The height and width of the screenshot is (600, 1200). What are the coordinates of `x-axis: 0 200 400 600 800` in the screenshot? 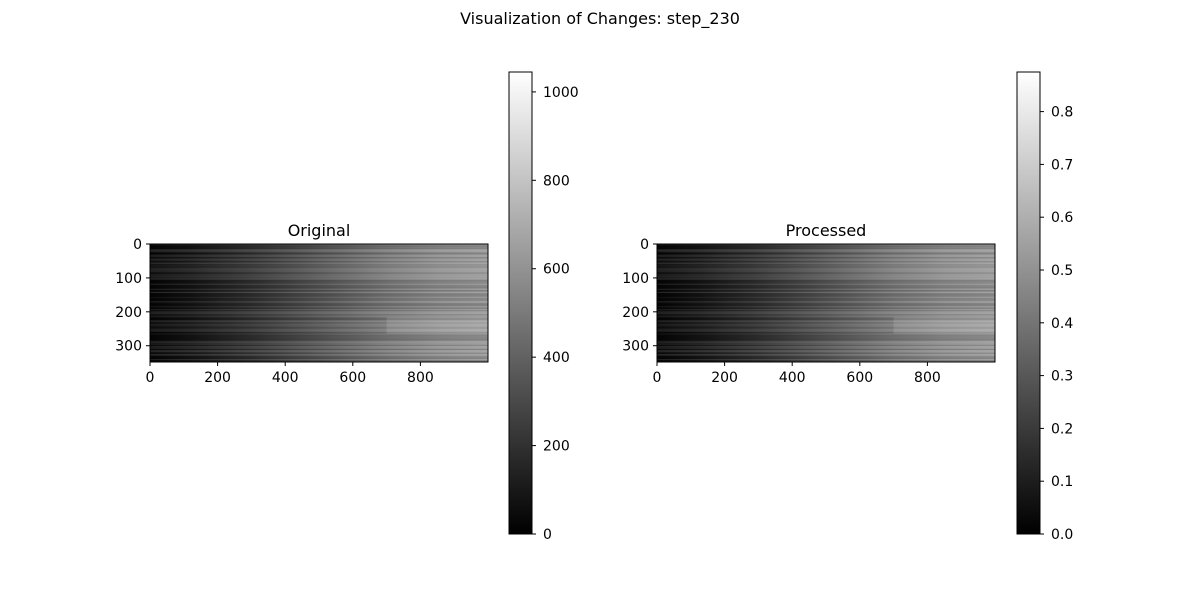 It's located at (290, 374).